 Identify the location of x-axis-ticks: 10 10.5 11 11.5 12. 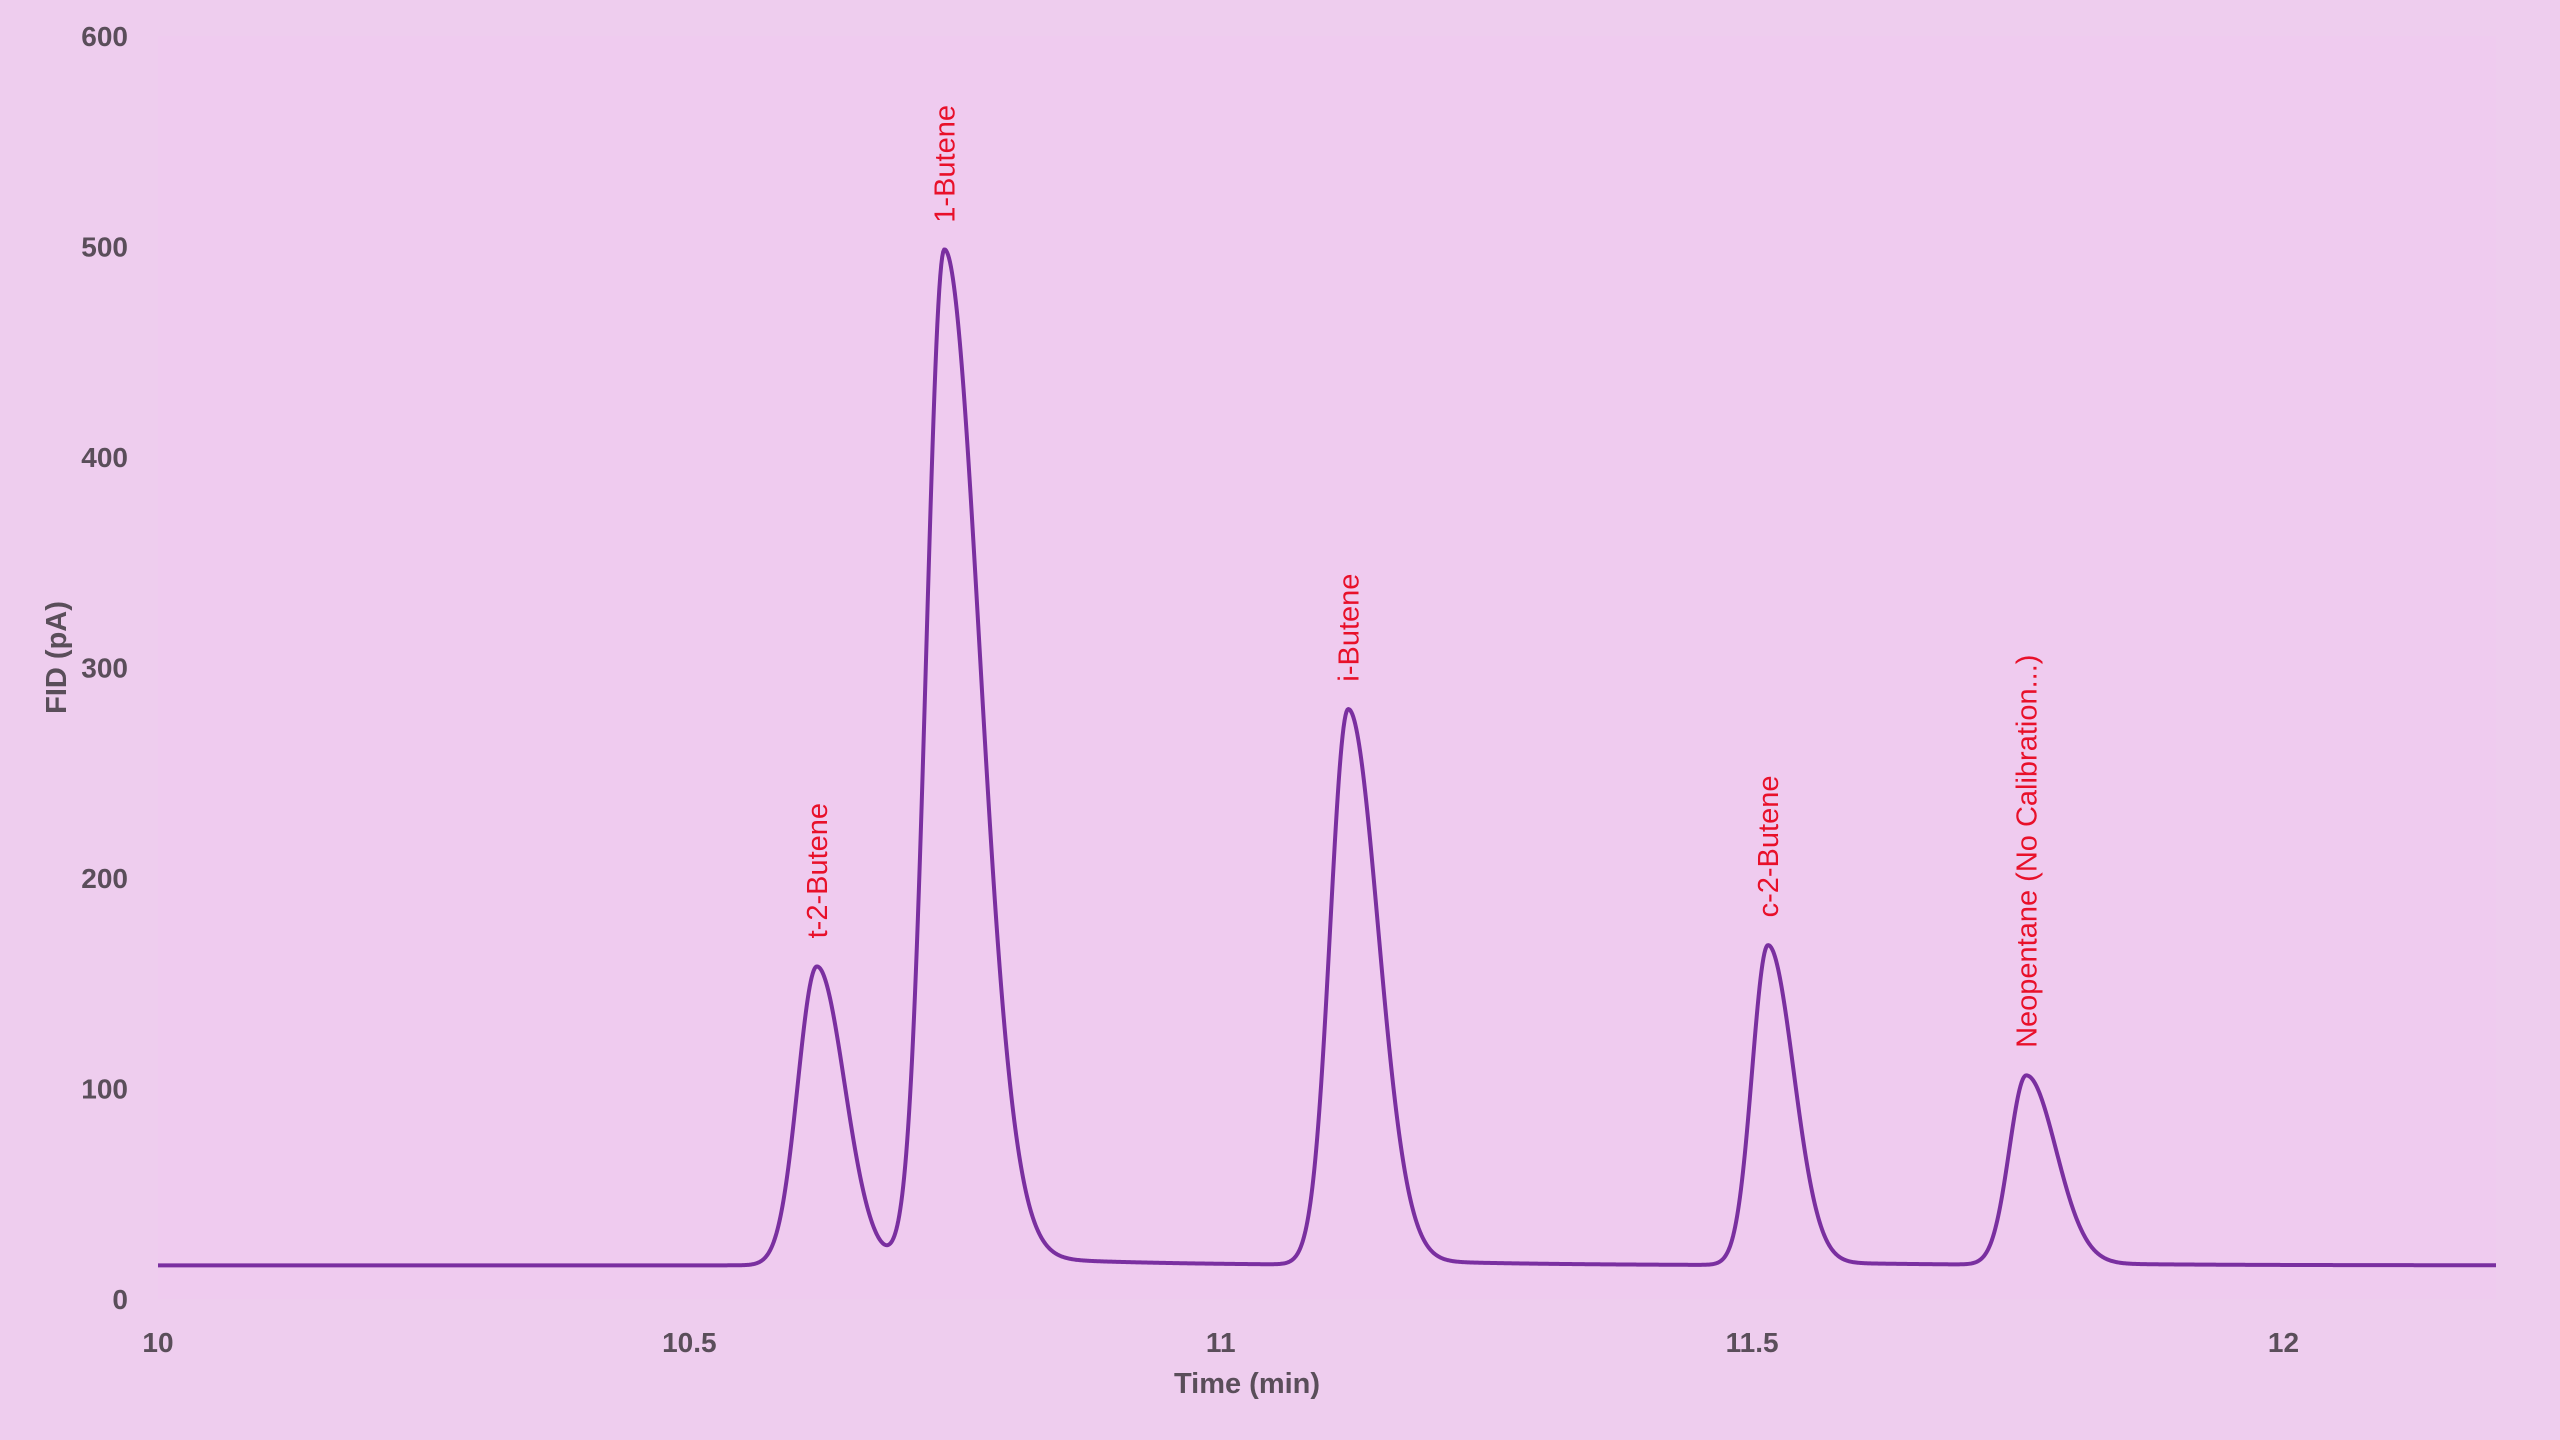
(1220, 1342).